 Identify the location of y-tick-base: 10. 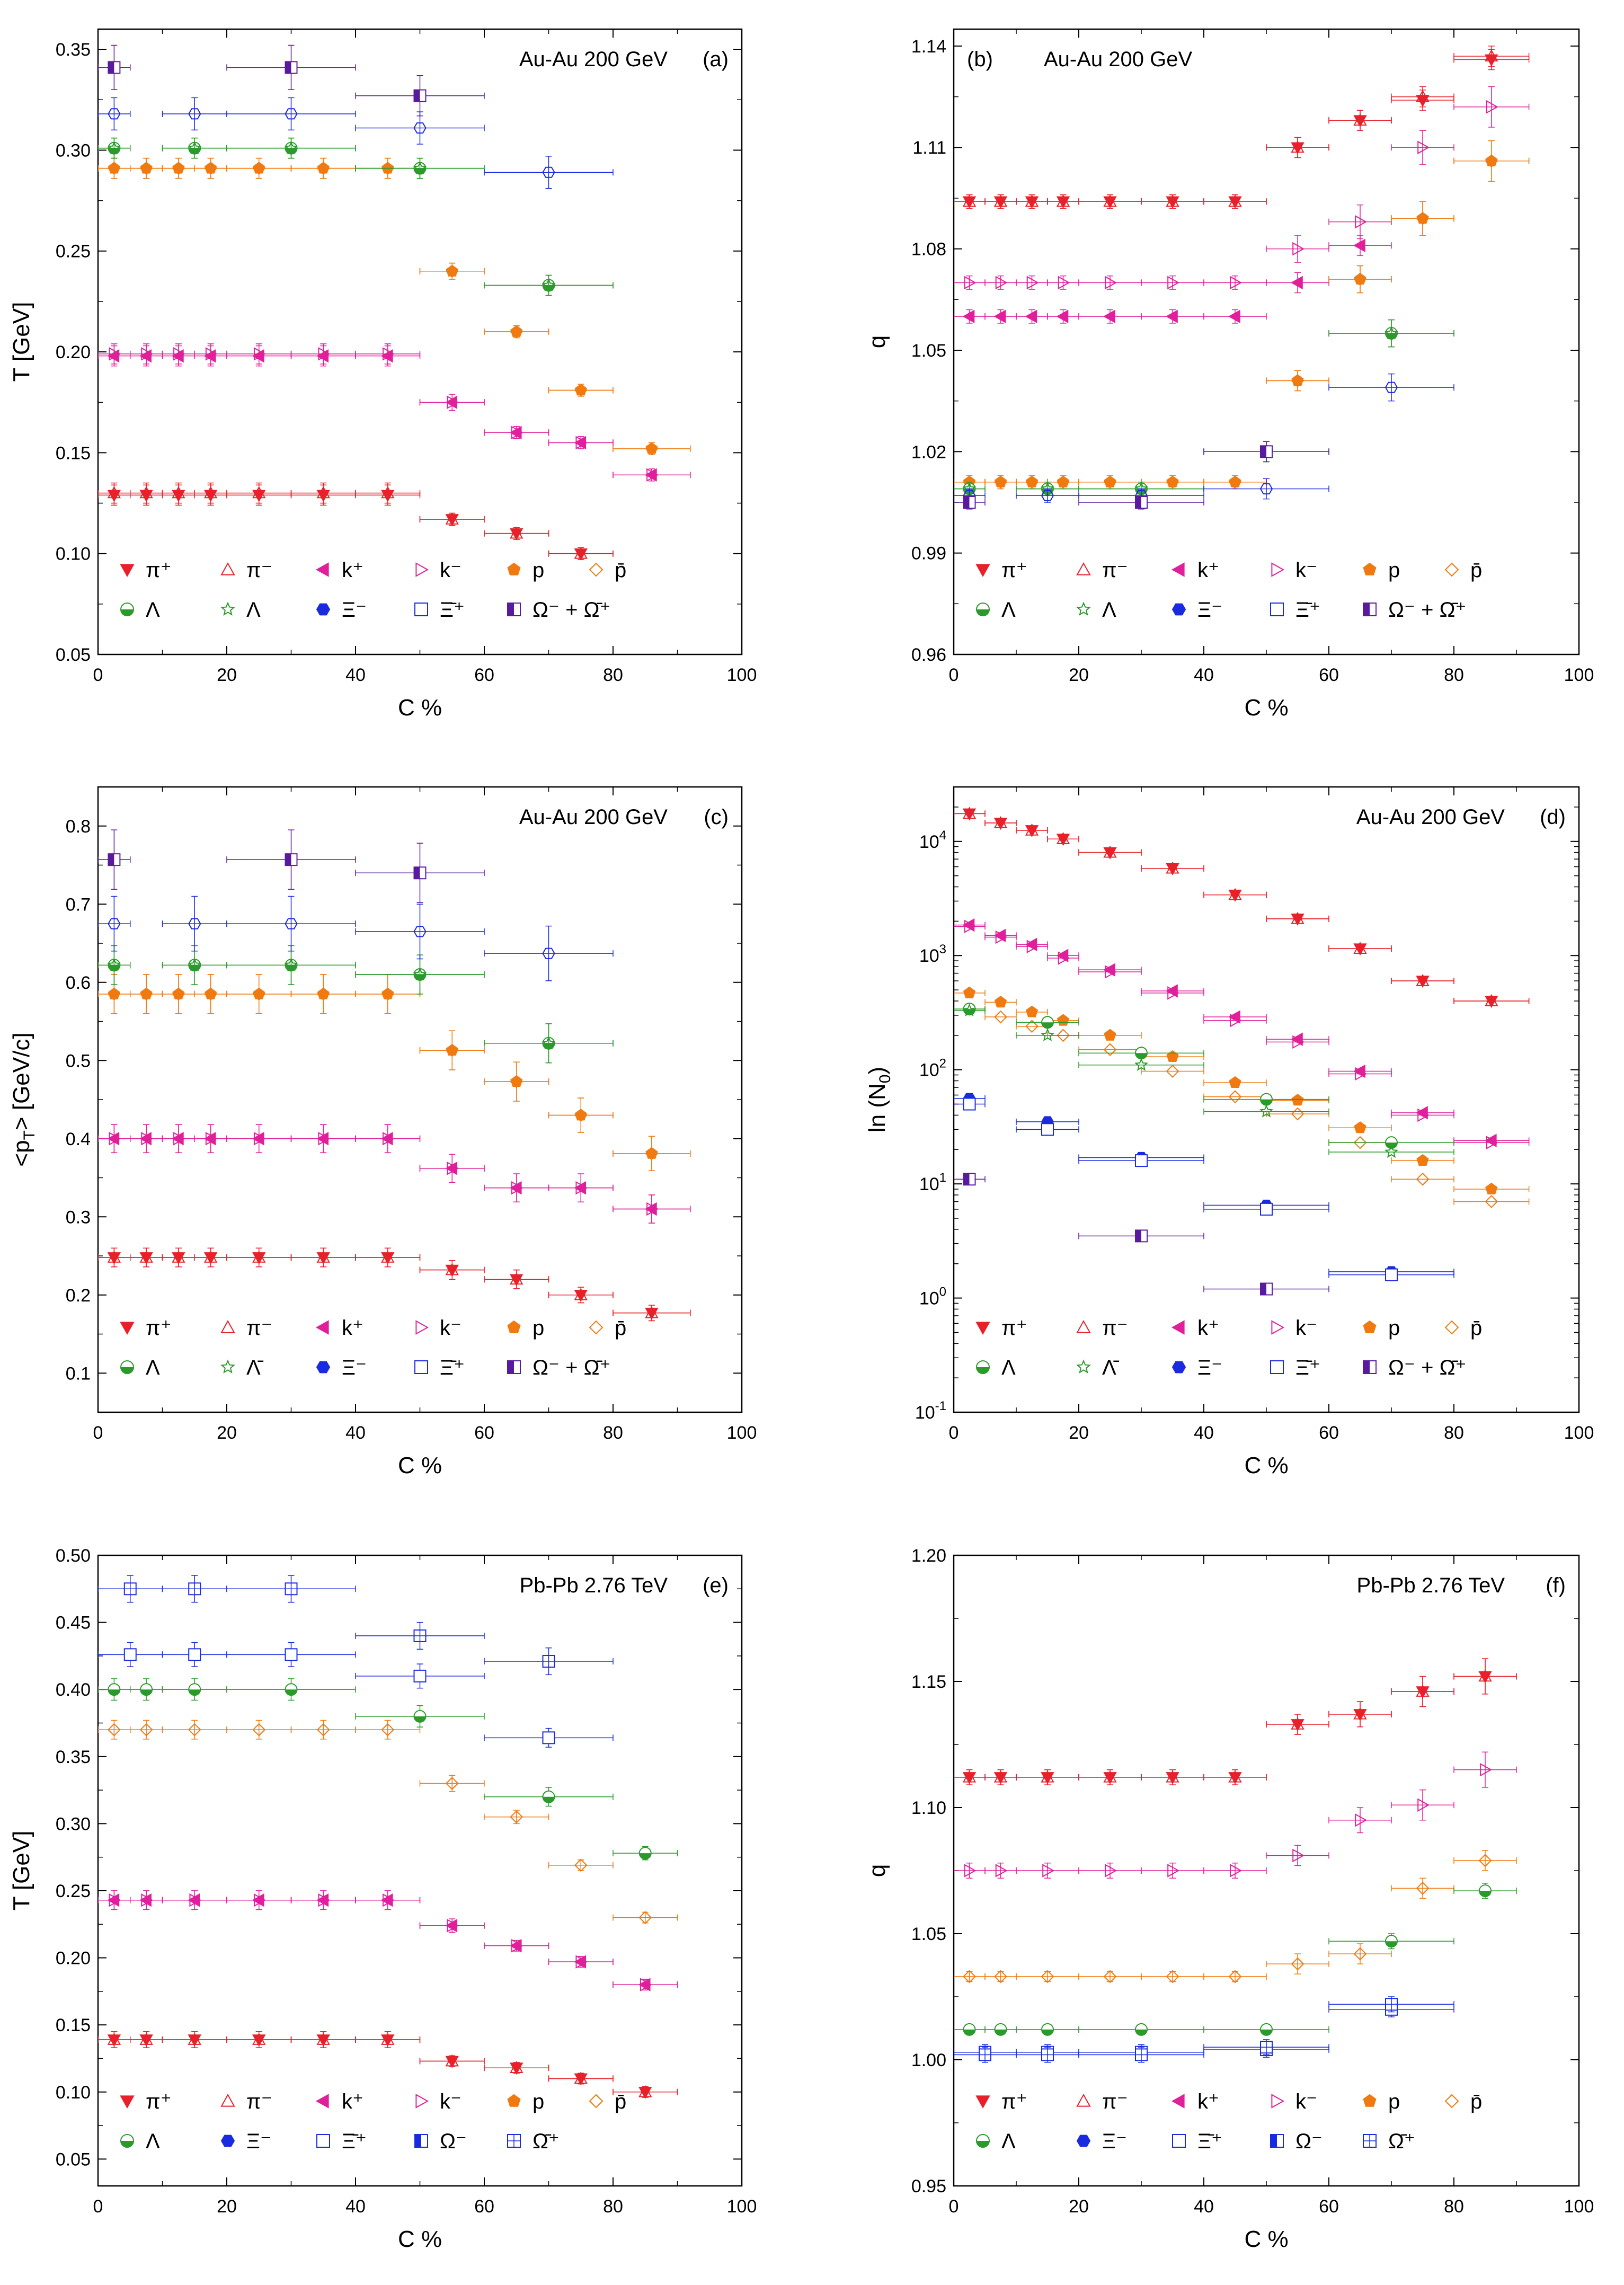
(929, 842).